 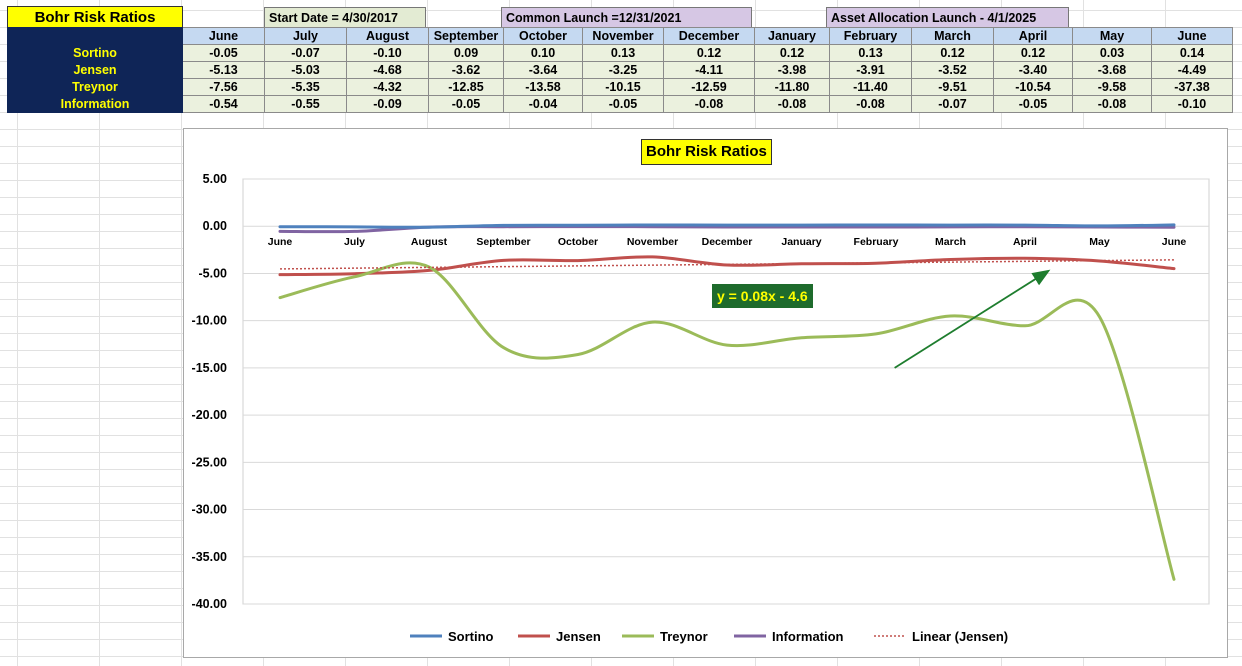 What do you see at coordinates (466, 70) in the screenshot?
I see `value-cell: -3.62` at bounding box center [466, 70].